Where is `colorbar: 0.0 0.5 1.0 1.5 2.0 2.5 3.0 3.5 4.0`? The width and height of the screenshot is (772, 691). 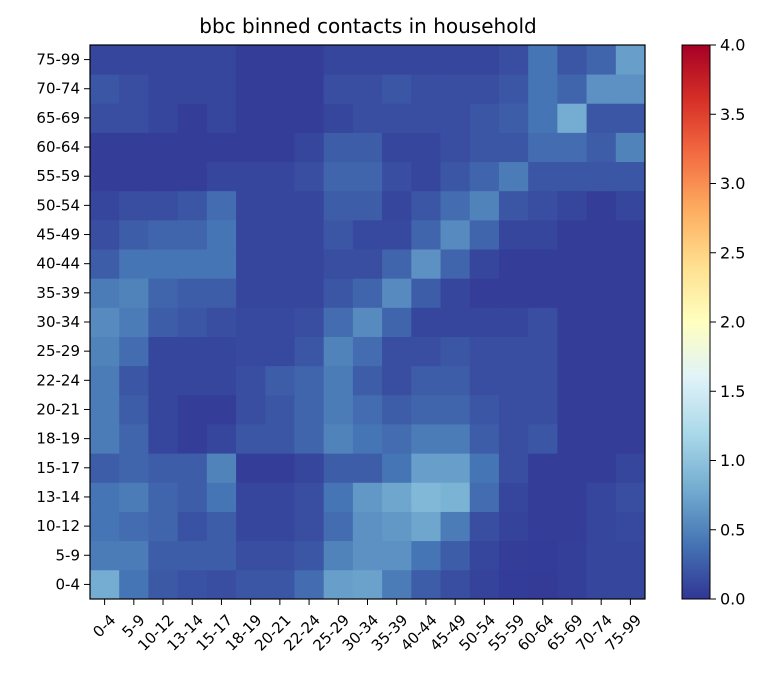
colorbar: 0.0 0.5 1.0 1.5 2.0 2.5 3.0 3.5 4.0 is located at coordinates (713, 322).